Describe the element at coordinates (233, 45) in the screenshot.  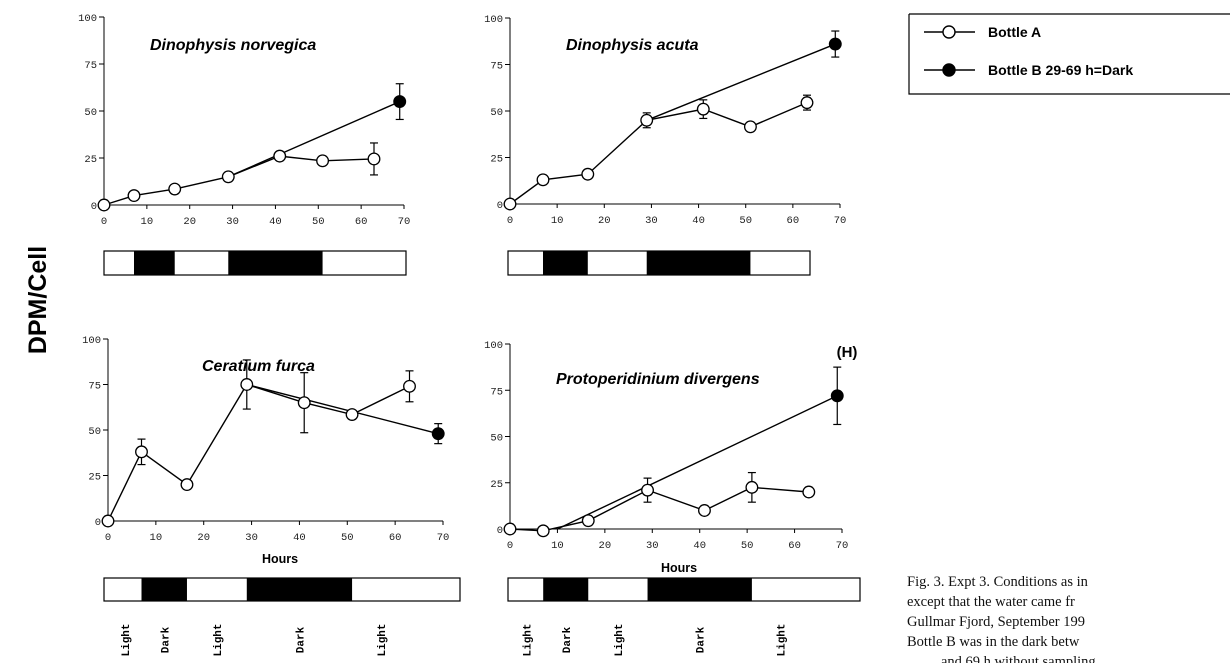
I see `chart-title: Dinophysis norvegica` at that location.